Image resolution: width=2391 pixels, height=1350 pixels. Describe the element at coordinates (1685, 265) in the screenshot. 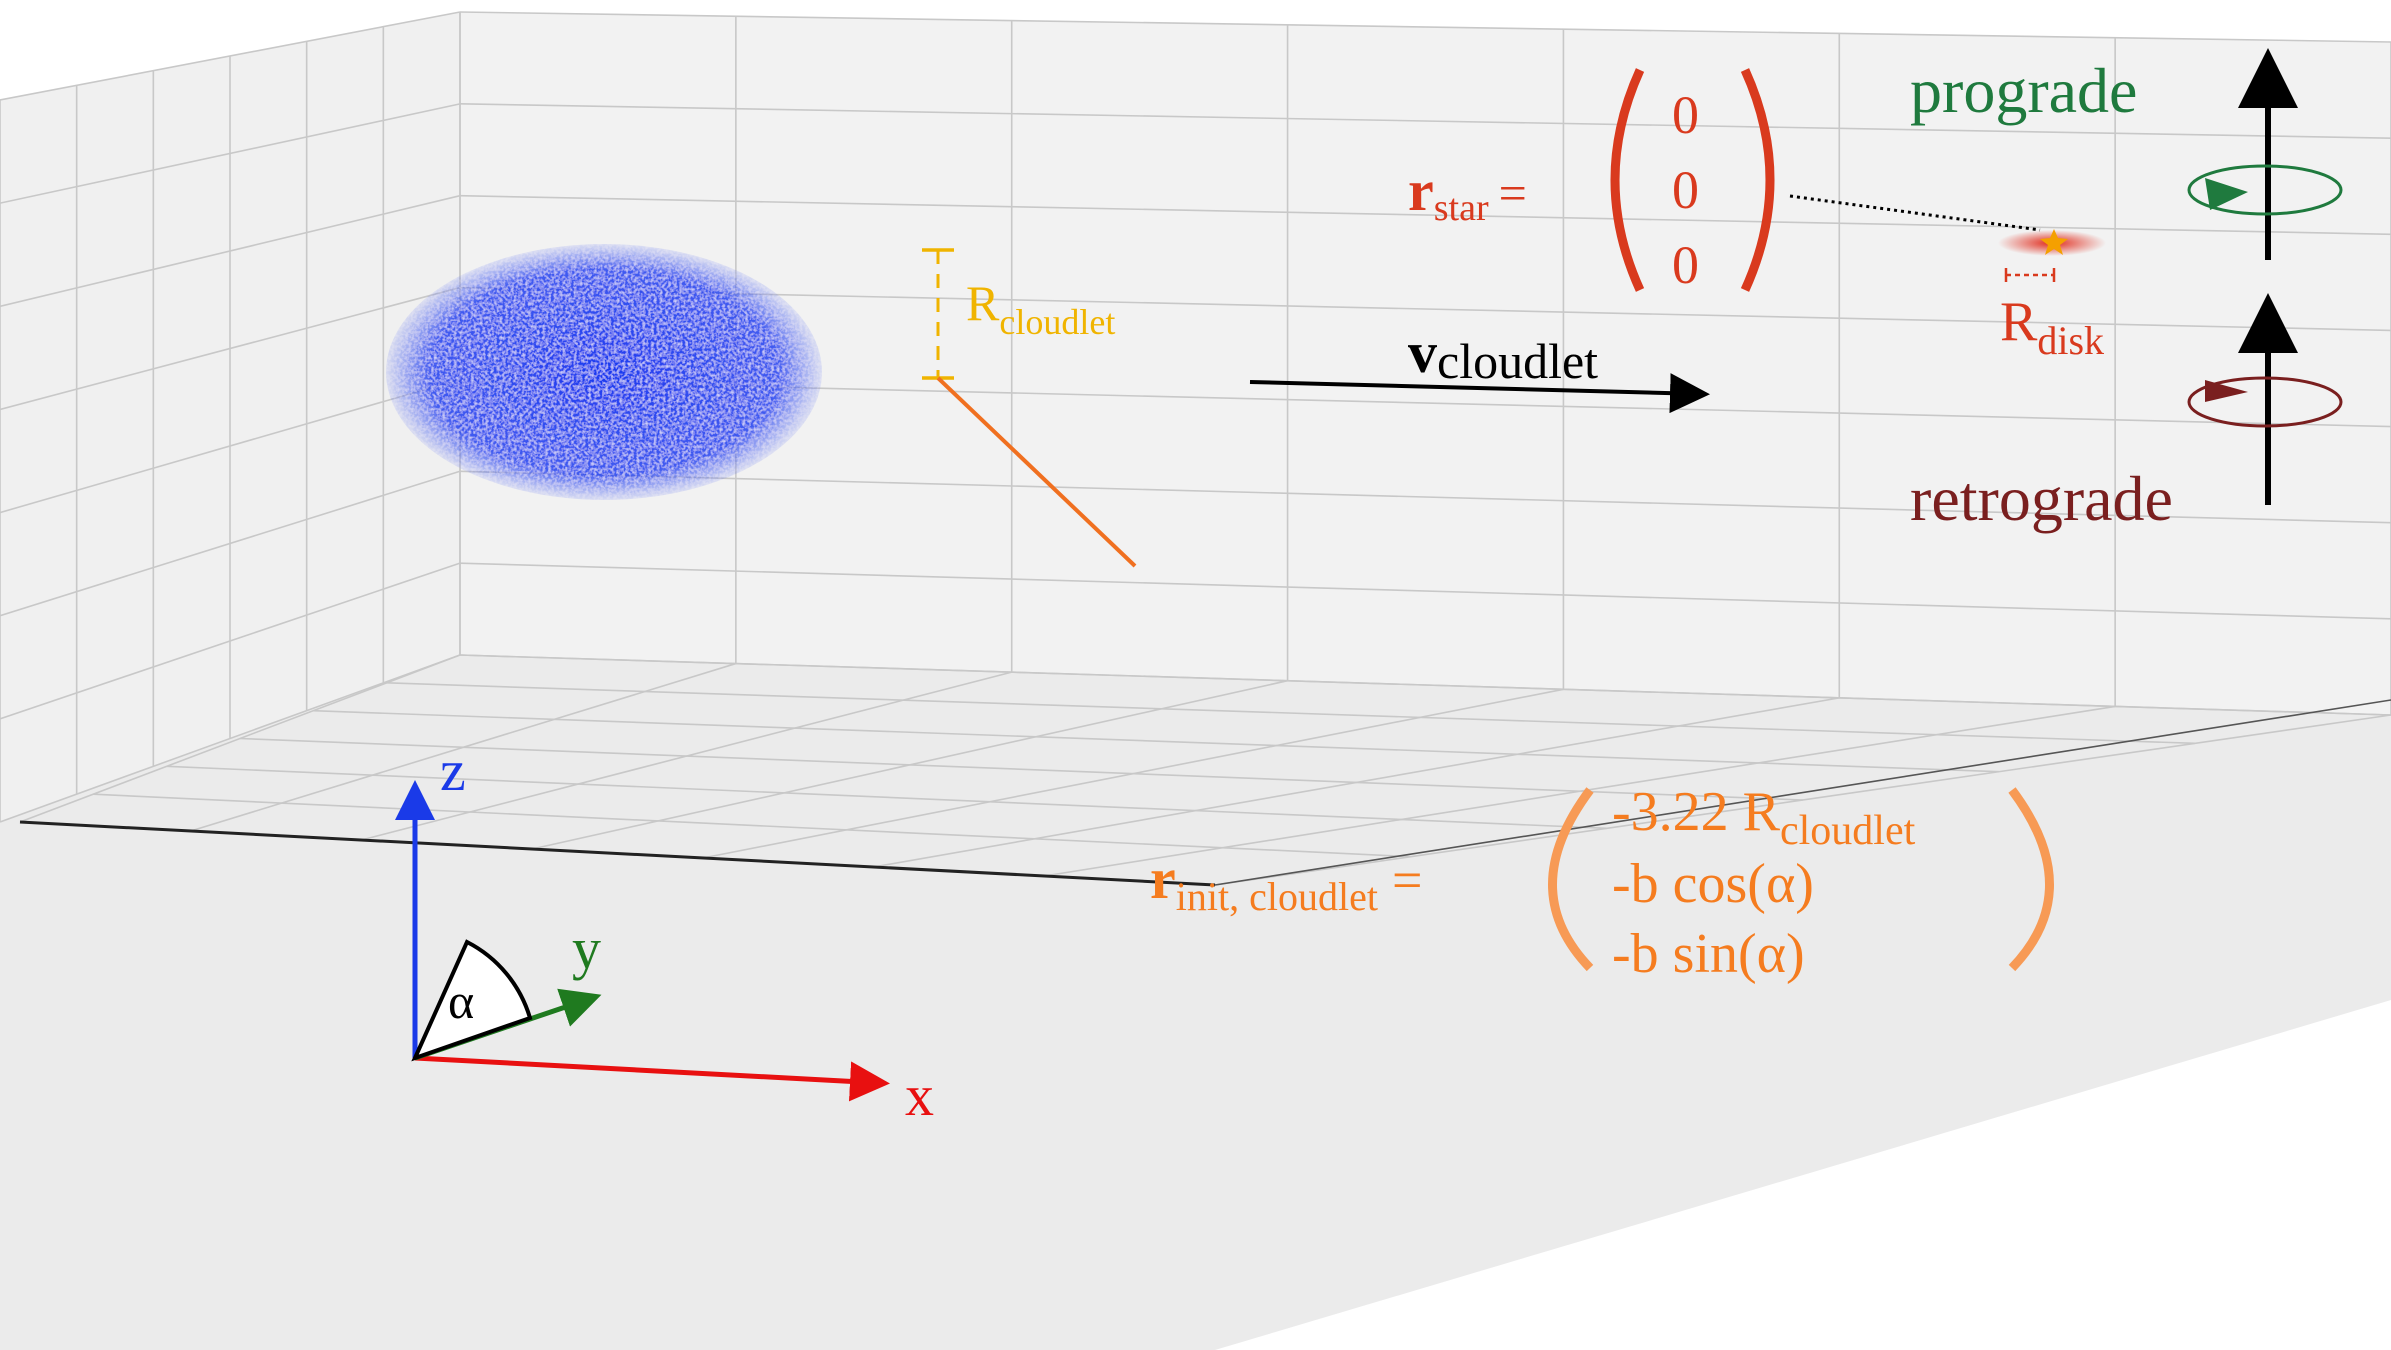

I see `r-star-row-3: 0` at that location.